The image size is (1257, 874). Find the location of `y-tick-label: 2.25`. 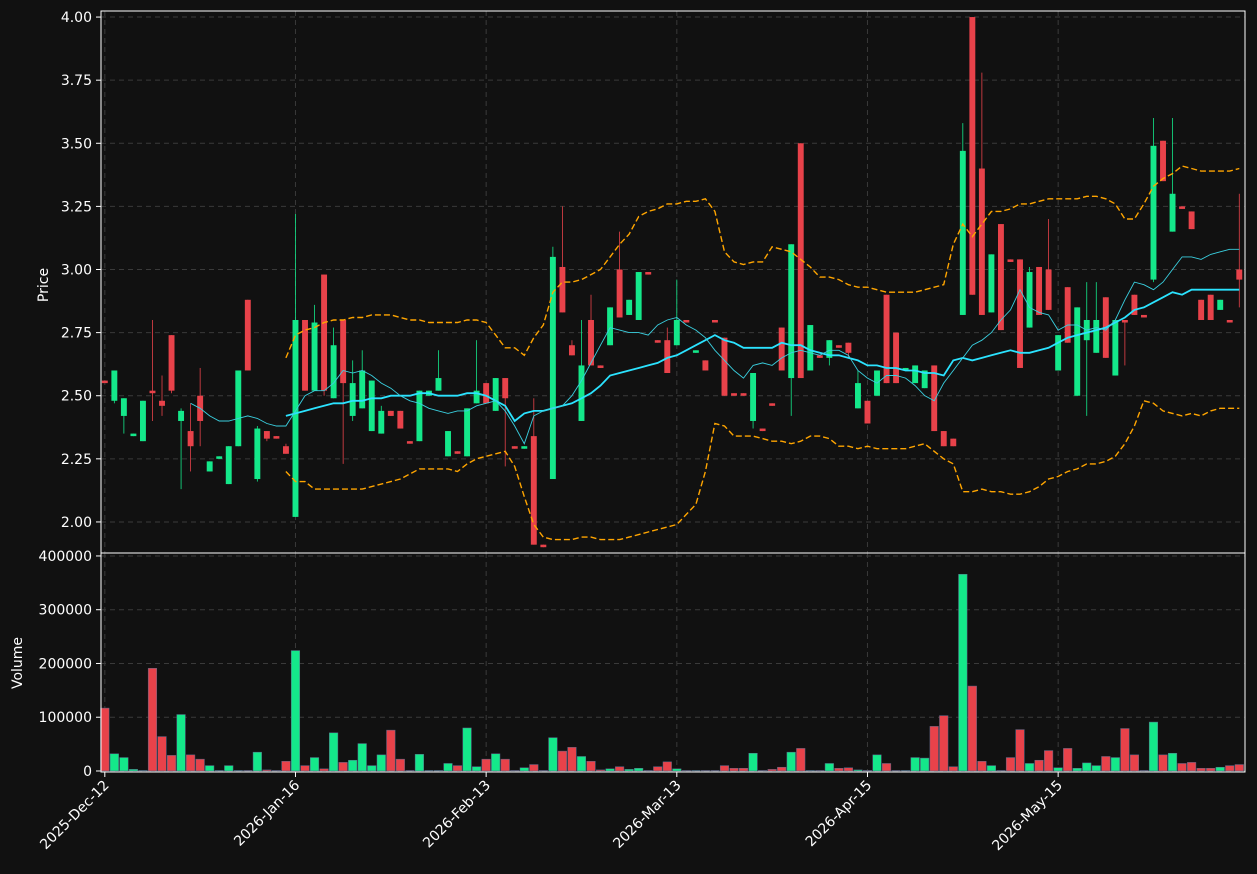

y-tick-label: 2.25 is located at coordinates (76, 460).